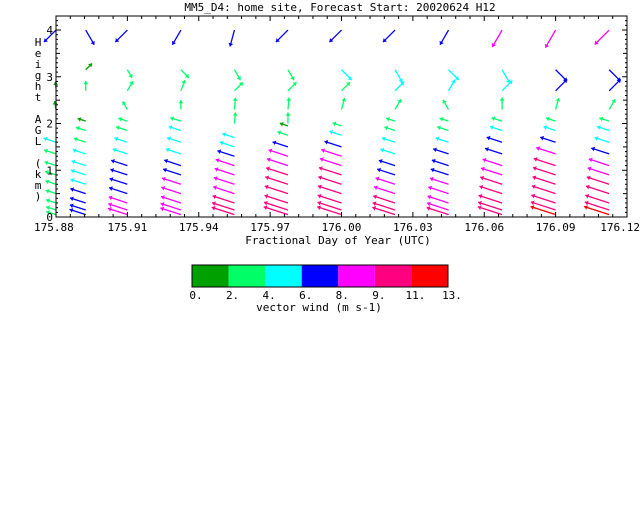 The height and width of the screenshot is (512, 640). What do you see at coordinates (602, 139) in the screenshot?
I see `wind-vector-col11-low8` at bounding box center [602, 139].